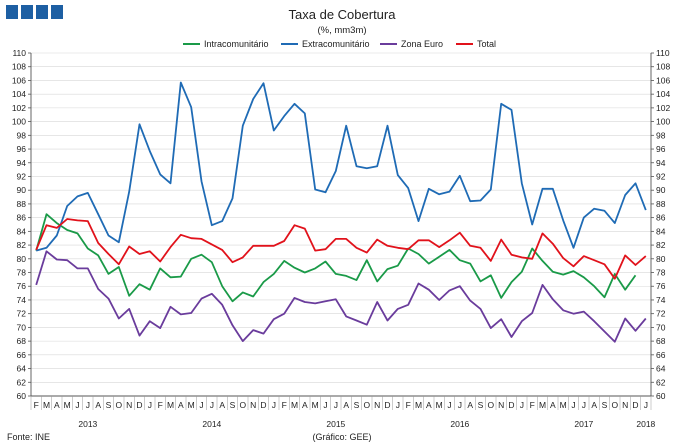 The image size is (680, 446). What do you see at coordinates (22, 369) in the screenshot?
I see `y-tick-label: 64` at bounding box center [22, 369].